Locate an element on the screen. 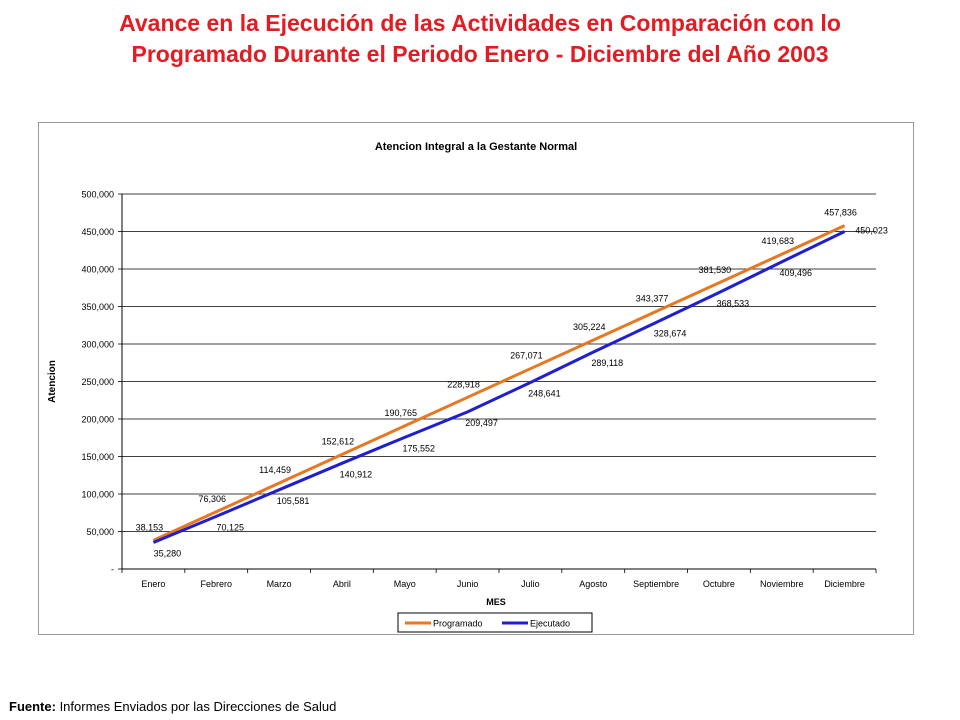 The height and width of the screenshot is (720, 960). y-tick-label: 200,000 is located at coordinates (97, 420).